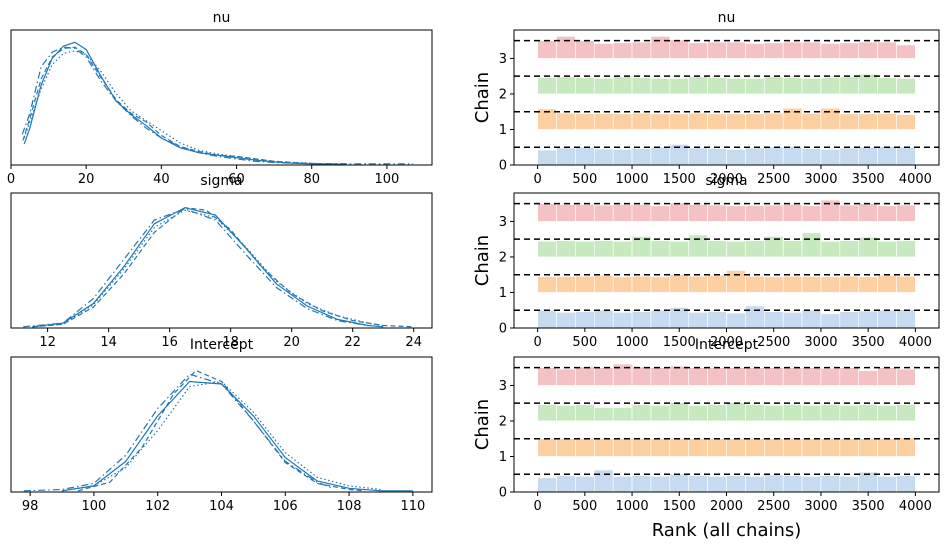 This screenshot has width=950, height=551. What do you see at coordinates (503, 421) in the screenshot?
I see `y-tick-label: 2` at bounding box center [503, 421].